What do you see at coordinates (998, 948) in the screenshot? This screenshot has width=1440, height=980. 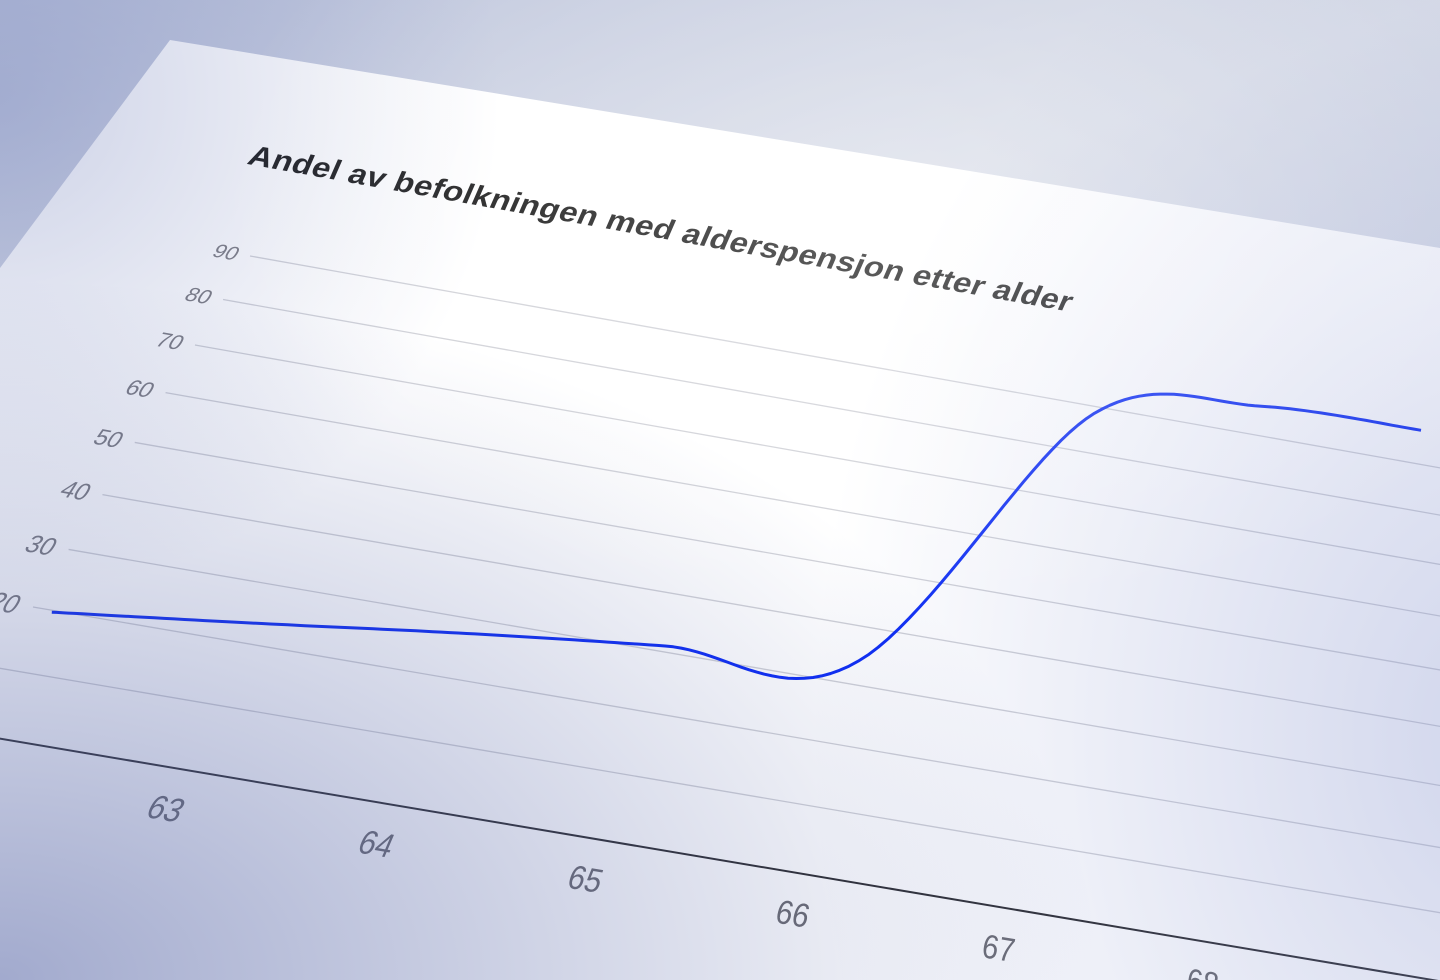 I see `x-tick-label: 67` at bounding box center [998, 948].